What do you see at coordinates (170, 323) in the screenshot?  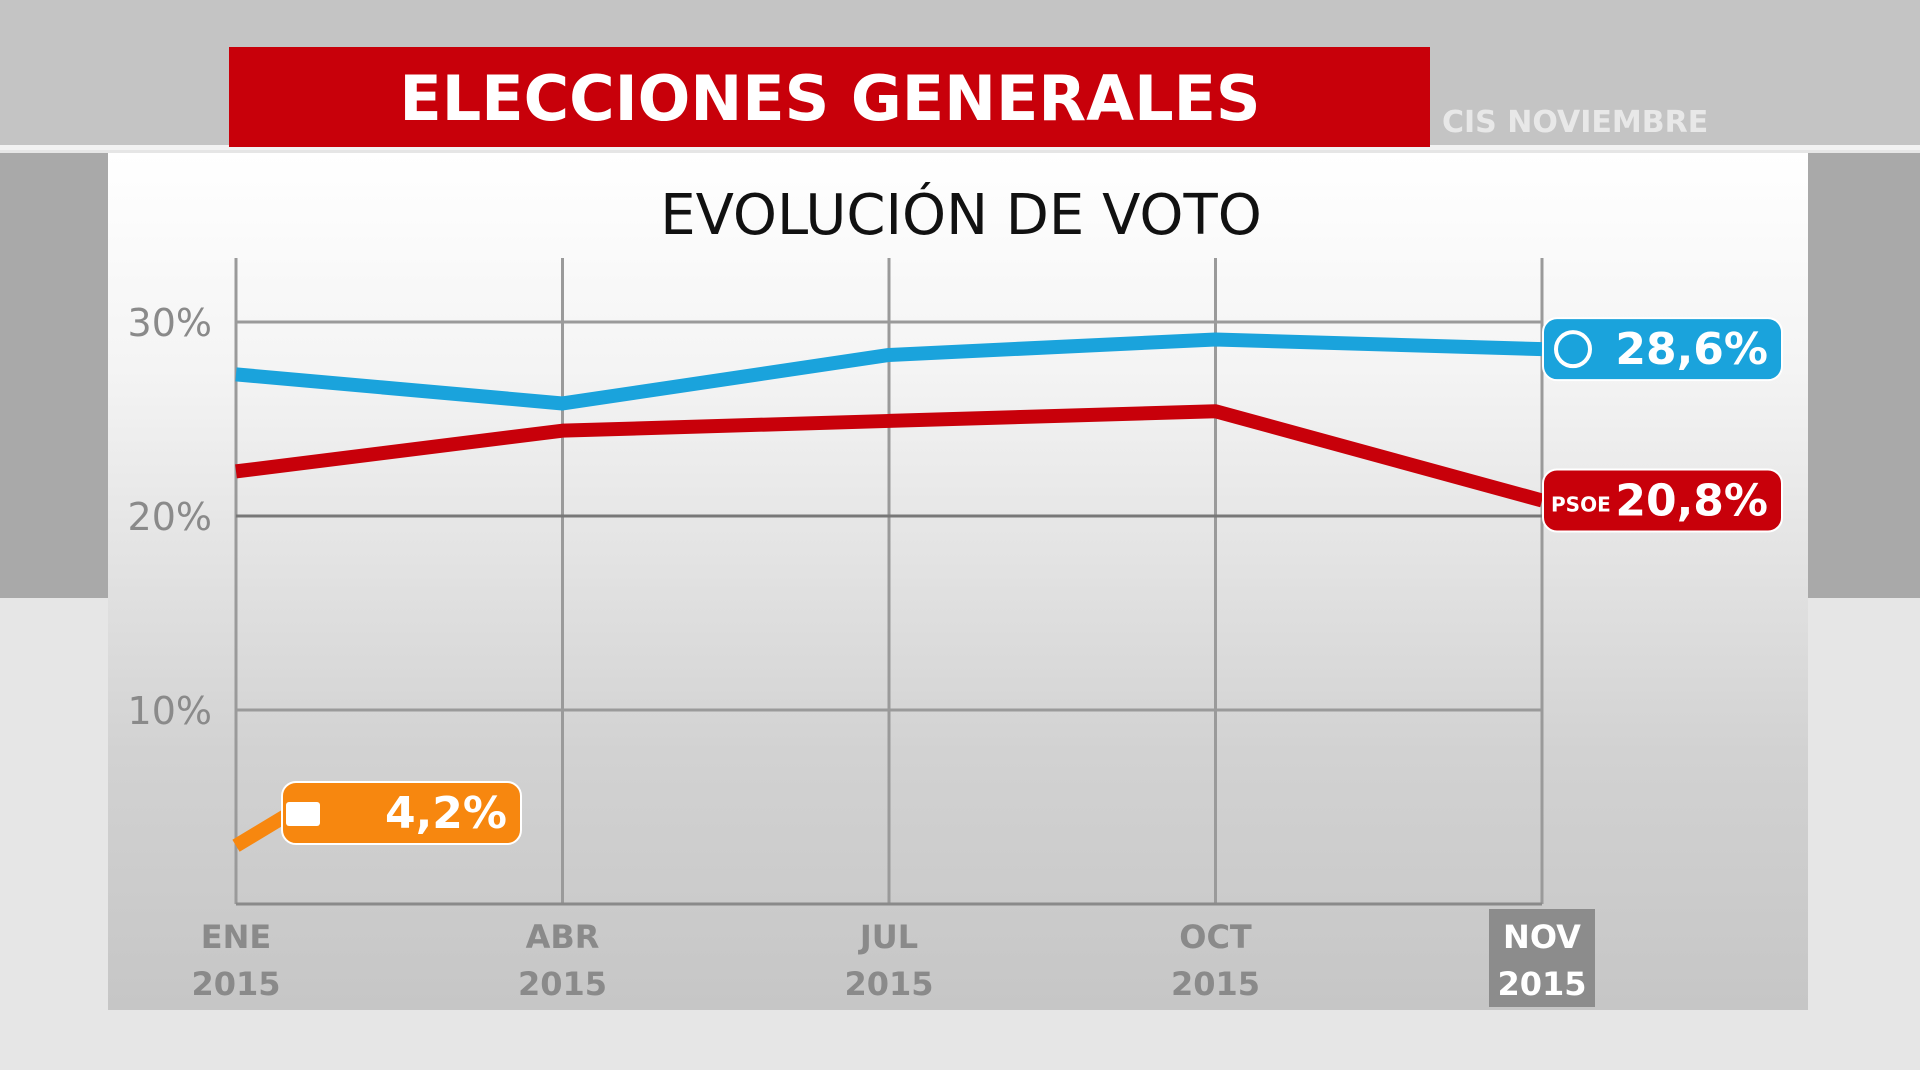 I see `y-tick-label: 30%` at bounding box center [170, 323].